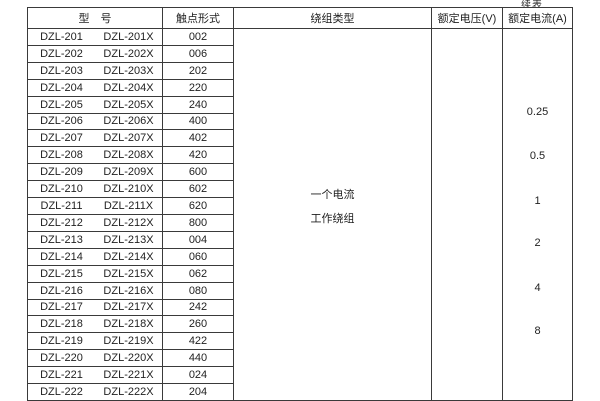 Image resolution: width=600 pixels, height=401 pixels. I want to click on model-standard: DZL-209, so click(61, 172).